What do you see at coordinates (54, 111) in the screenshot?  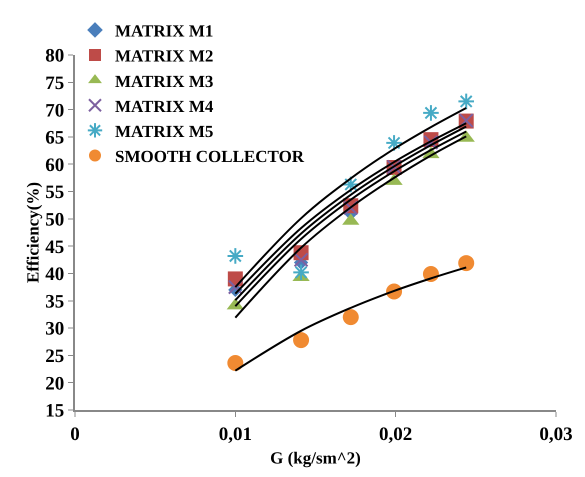 I see `y-tick-label: 70` at bounding box center [54, 111].